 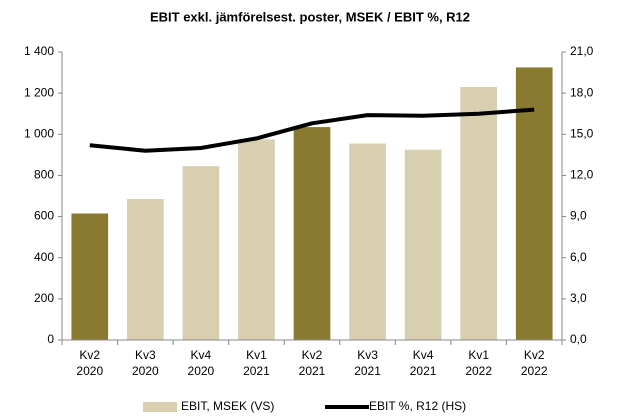 What do you see at coordinates (578, 216) in the screenshot?
I see `y2-tick-label: 9,0` at bounding box center [578, 216].